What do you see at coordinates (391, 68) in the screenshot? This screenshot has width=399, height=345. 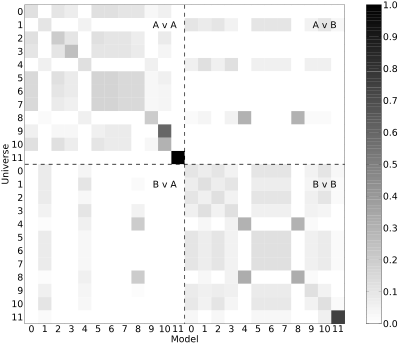 I see `color-bar-label: 0.8` at bounding box center [391, 68].